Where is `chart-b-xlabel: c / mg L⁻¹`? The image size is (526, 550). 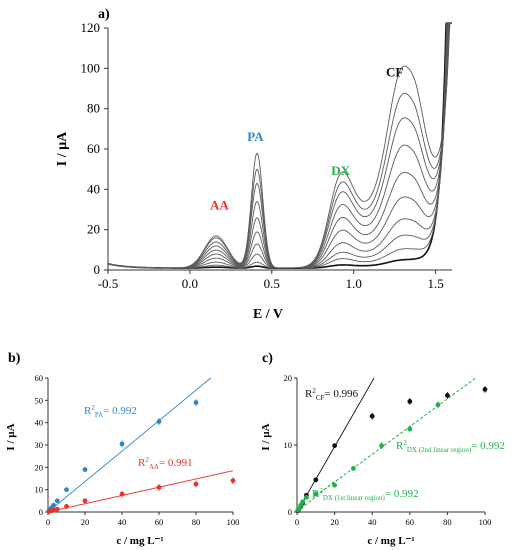 chart-b-xlabel: c / mg L⁻¹ is located at coordinates (139, 541).